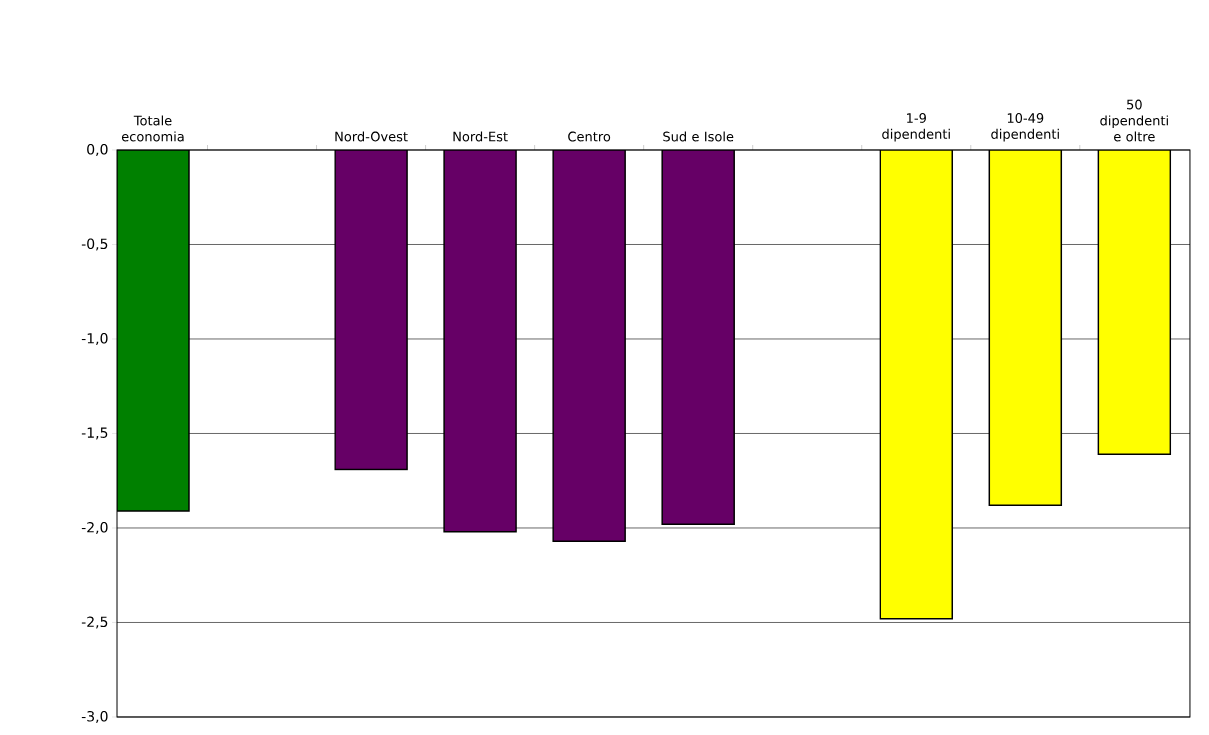 The height and width of the screenshot is (735, 1209). I want to click on y-tick-label: -3,0, so click(94, 716).